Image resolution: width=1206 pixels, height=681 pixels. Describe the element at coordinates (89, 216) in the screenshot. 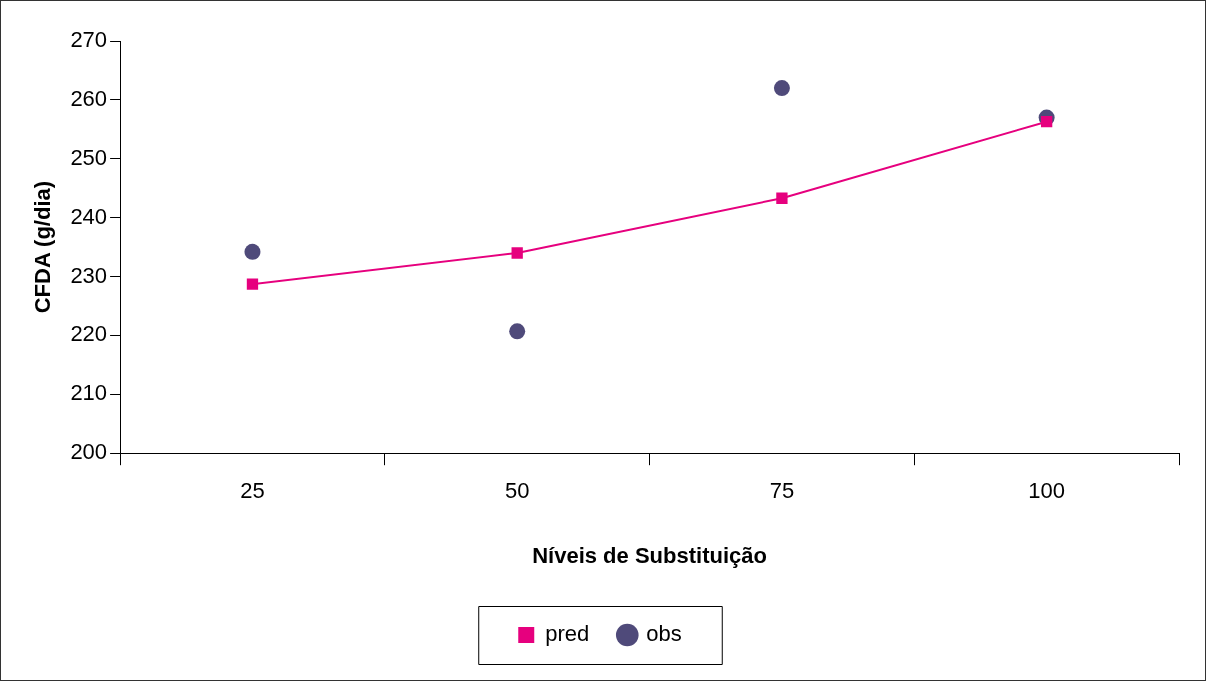

I see `y-tick-label: 240` at that location.